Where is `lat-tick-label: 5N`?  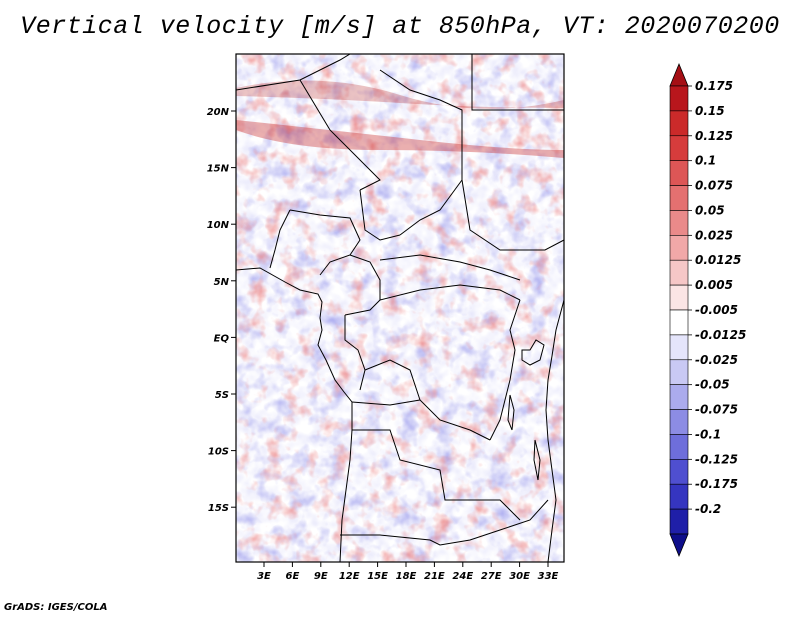 lat-tick-label: 5N is located at coordinates (222, 282).